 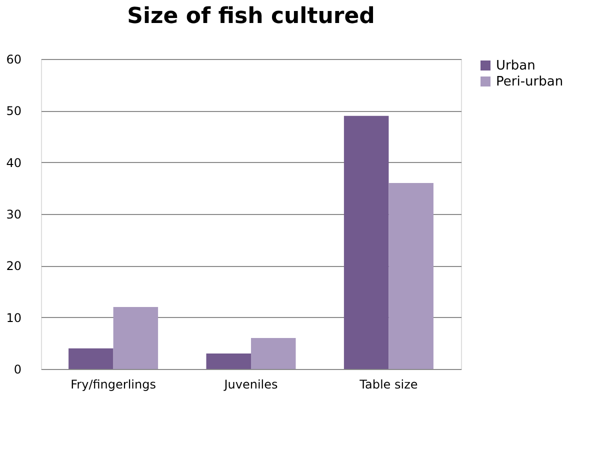 What do you see at coordinates (388, 385) in the screenshot?
I see `x-tick-label: Table size` at bounding box center [388, 385].